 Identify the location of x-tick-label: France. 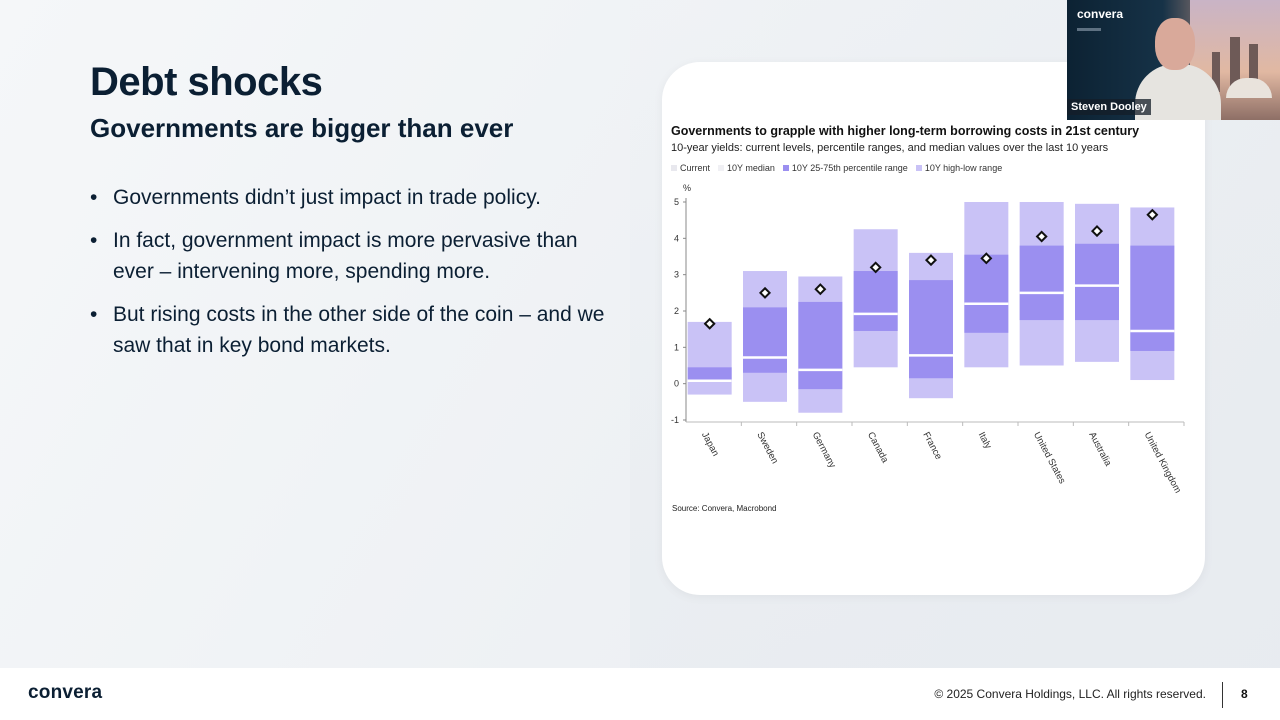
(932, 445).